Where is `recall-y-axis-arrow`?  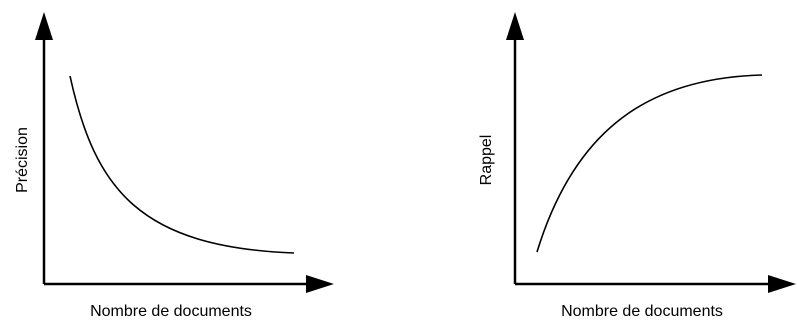
recall-y-axis-arrow is located at coordinates (515, 26).